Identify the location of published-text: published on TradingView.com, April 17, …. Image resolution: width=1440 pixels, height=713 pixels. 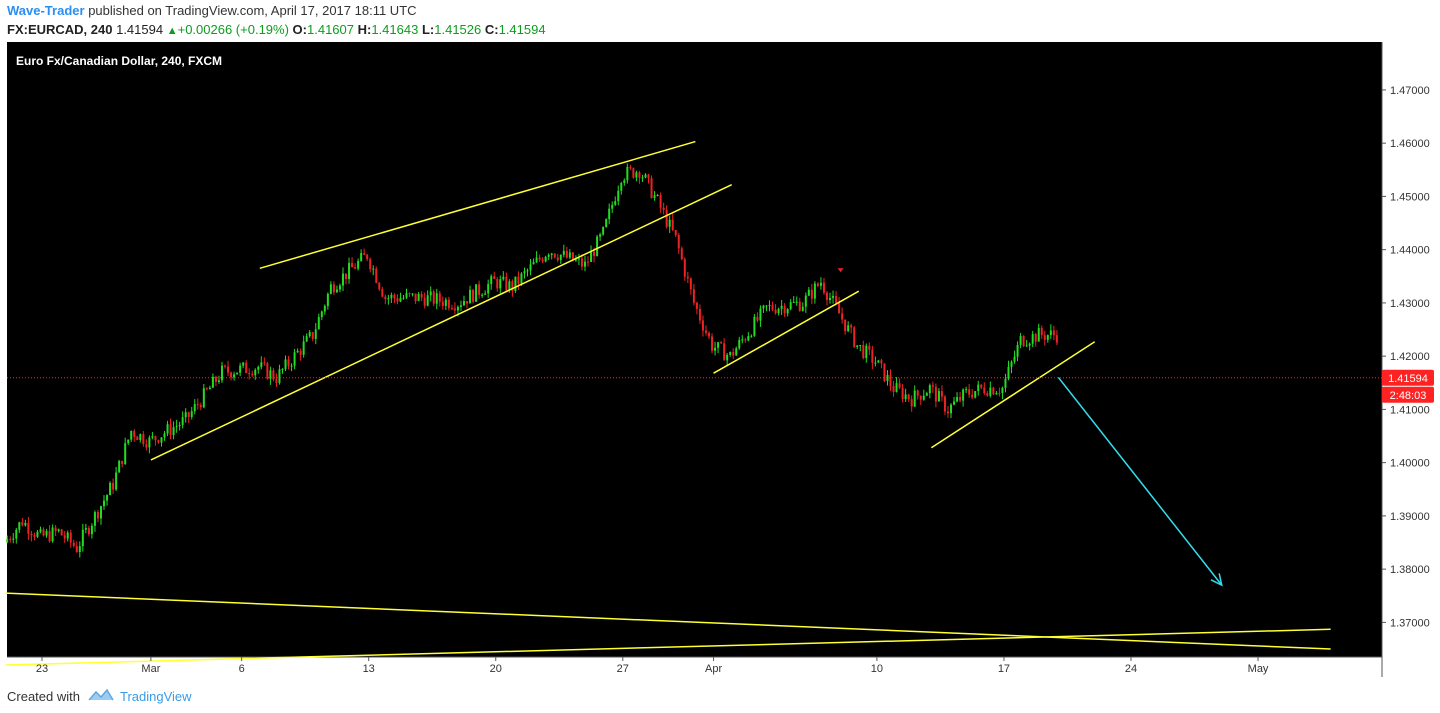
(252, 10).